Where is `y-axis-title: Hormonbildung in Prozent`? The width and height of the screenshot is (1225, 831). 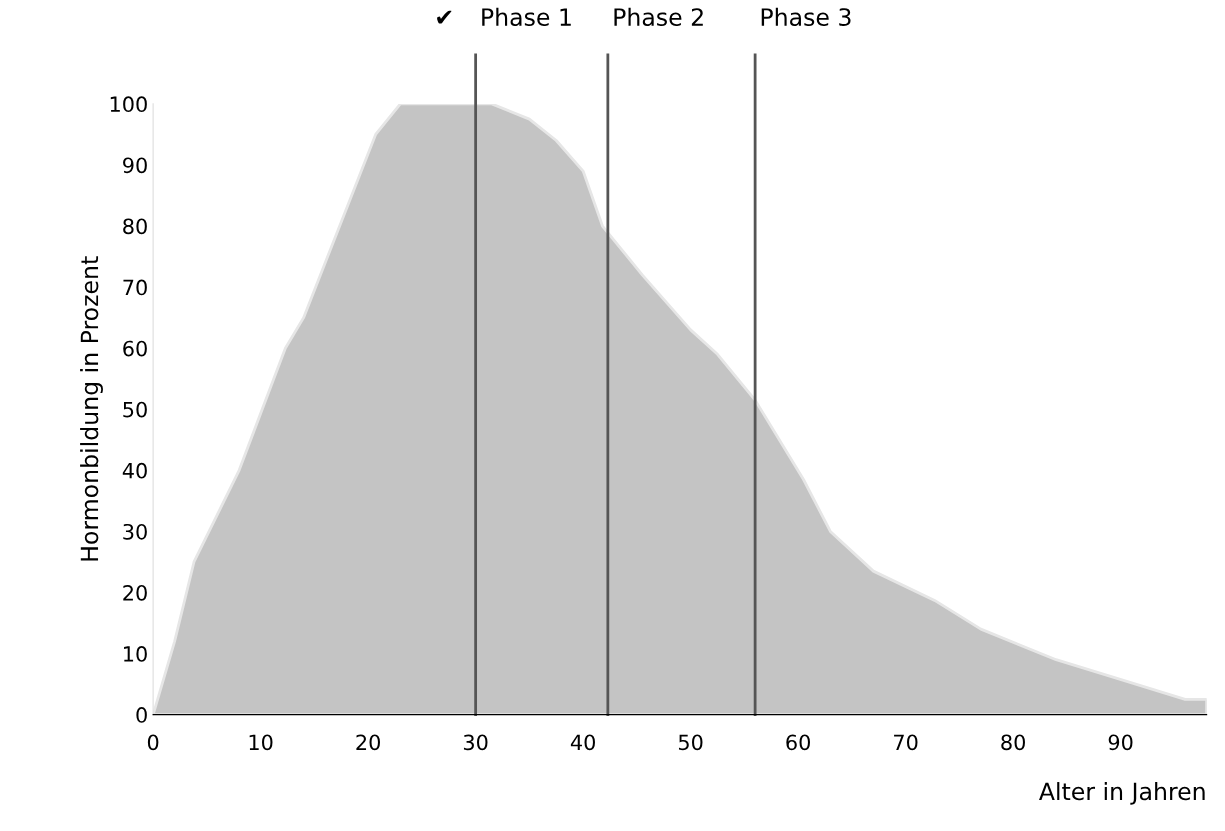
y-axis-title: Hormonbildung in Prozent is located at coordinates (91, 408).